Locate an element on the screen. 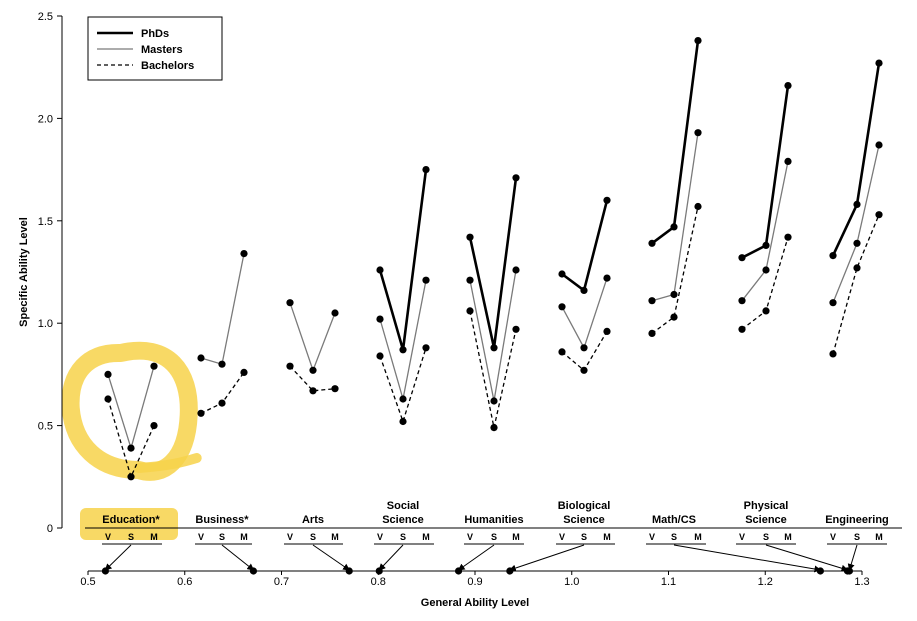 This screenshot has height=621, width=917. x-tick-label: 1.1 is located at coordinates (668, 582).